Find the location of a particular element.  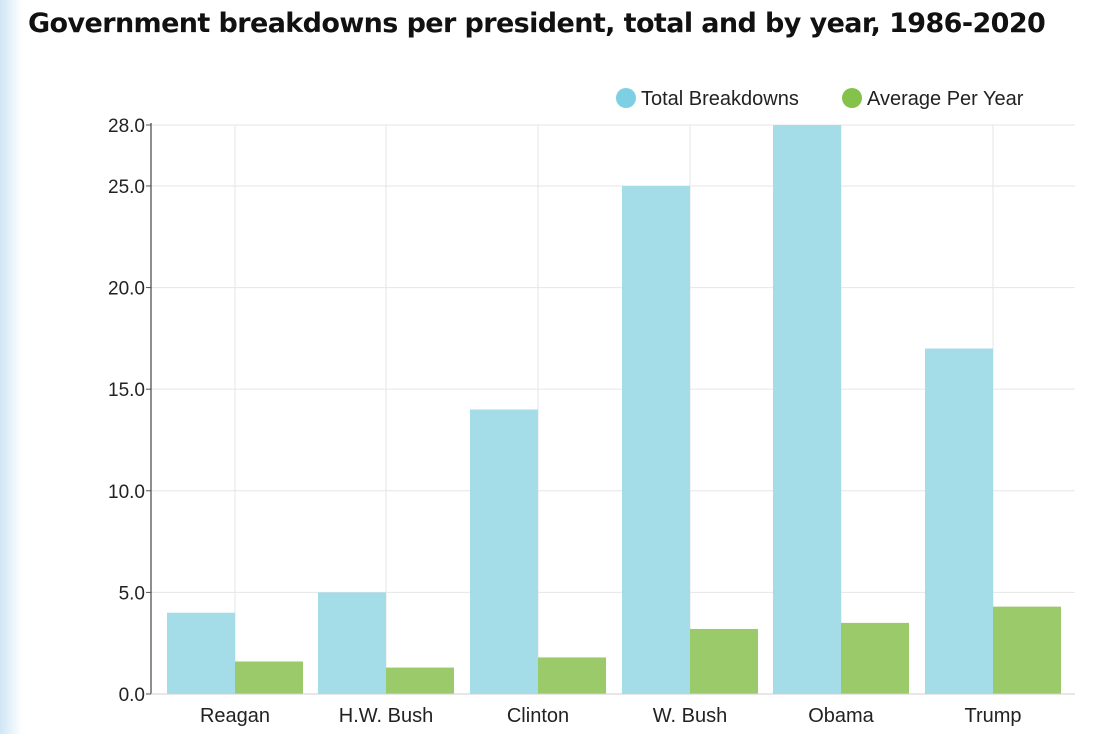

y-tick-label: 28.0 is located at coordinates (126, 126).